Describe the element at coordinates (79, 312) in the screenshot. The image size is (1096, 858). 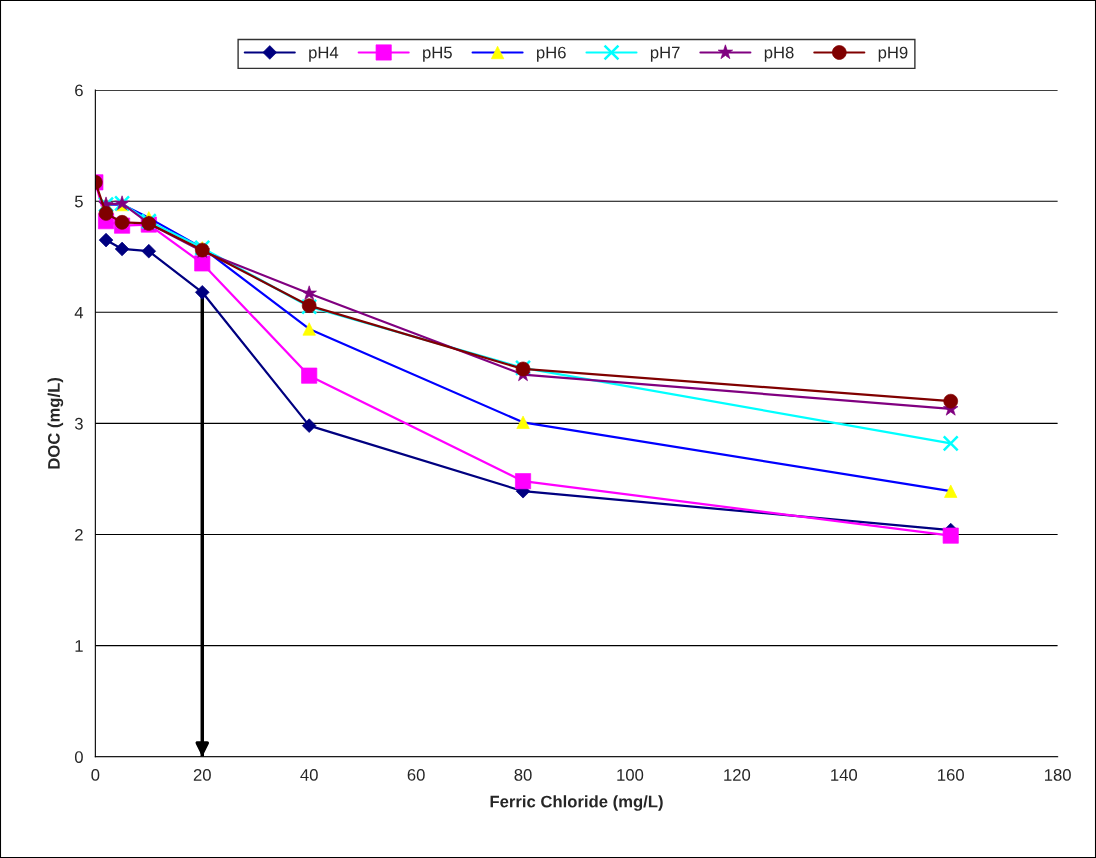
I see `y-tick-label: 4` at that location.